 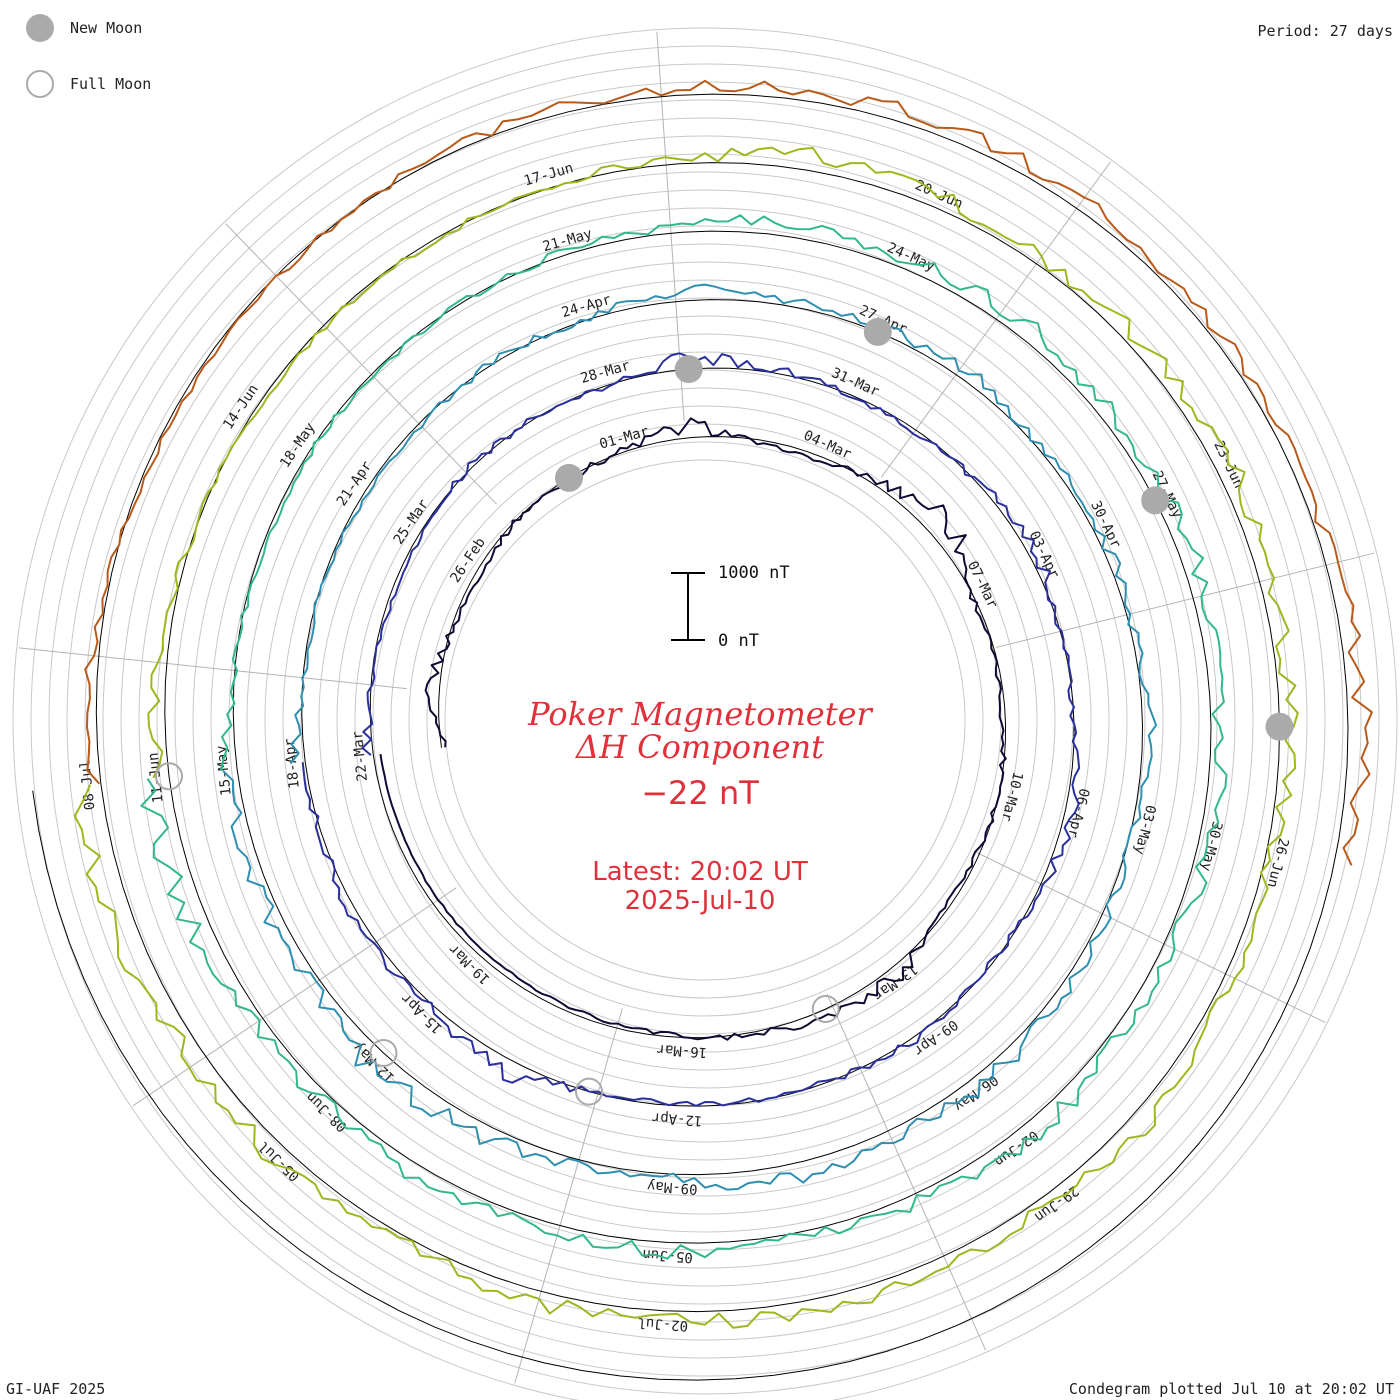 I want to click on scale-top-label: 1000 nT, so click(x=754, y=573).